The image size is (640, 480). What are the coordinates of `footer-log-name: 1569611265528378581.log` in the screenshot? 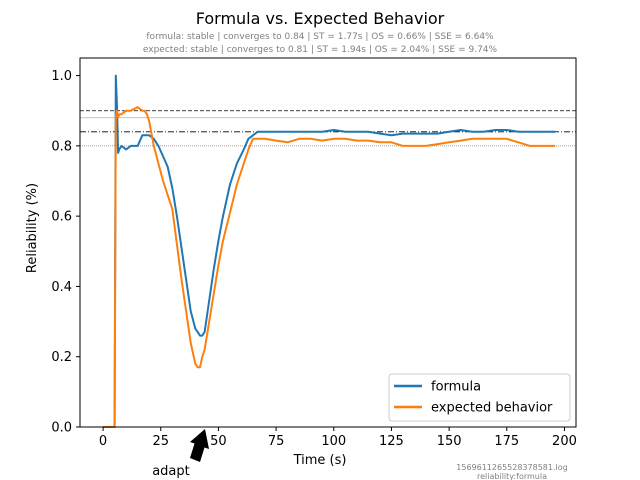 It's located at (511, 467).